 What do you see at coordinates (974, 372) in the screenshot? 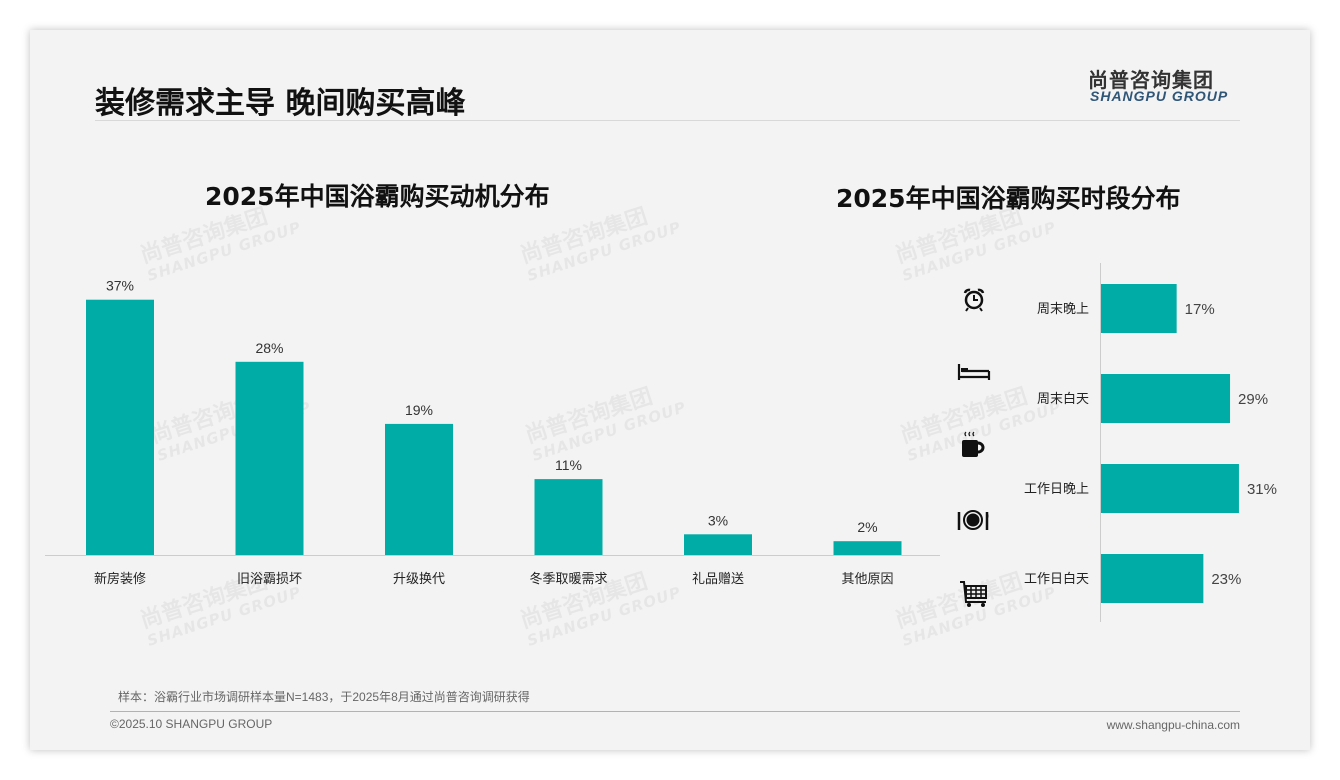
I see `bed-icon` at bounding box center [974, 372].